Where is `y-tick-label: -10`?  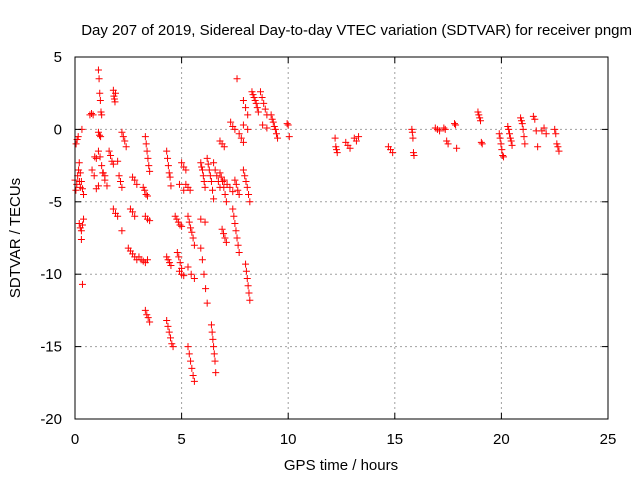
y-tick-label: -10 is located at coordinates (51, 274).